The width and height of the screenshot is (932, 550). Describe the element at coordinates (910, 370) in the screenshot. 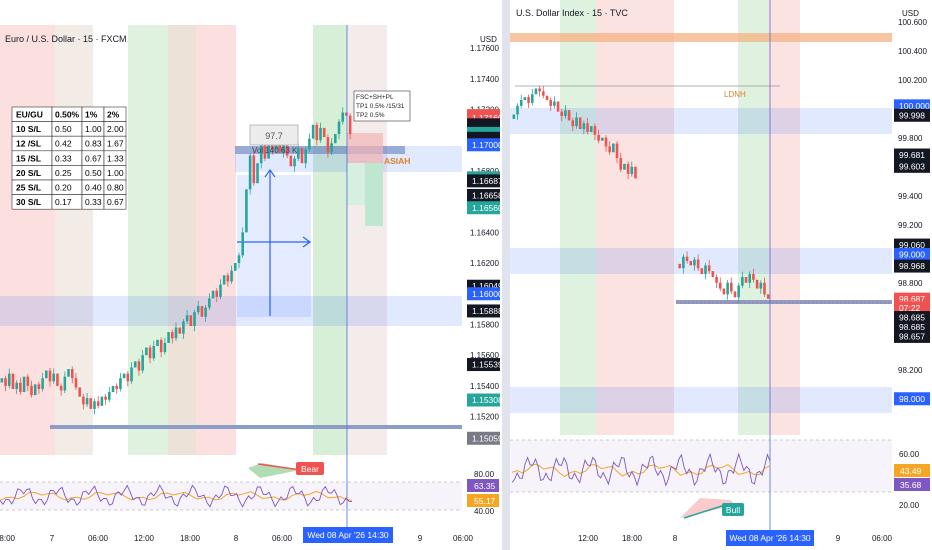

I see `axis-tick-label: 98.200` at that location.